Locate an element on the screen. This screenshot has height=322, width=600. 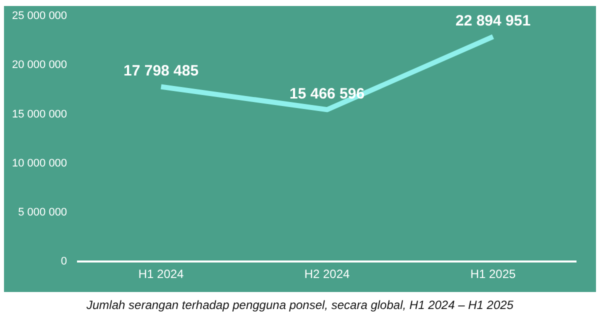
y-tick-label: 25 000 000 is located at coordinates (40, 16).